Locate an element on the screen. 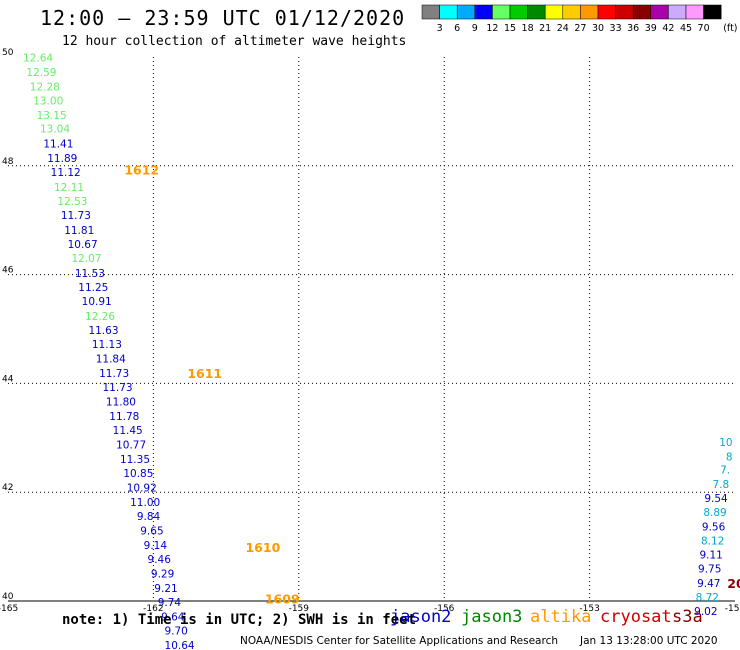  wave-height-value: 11.35 is located at coordinates (135, 460).